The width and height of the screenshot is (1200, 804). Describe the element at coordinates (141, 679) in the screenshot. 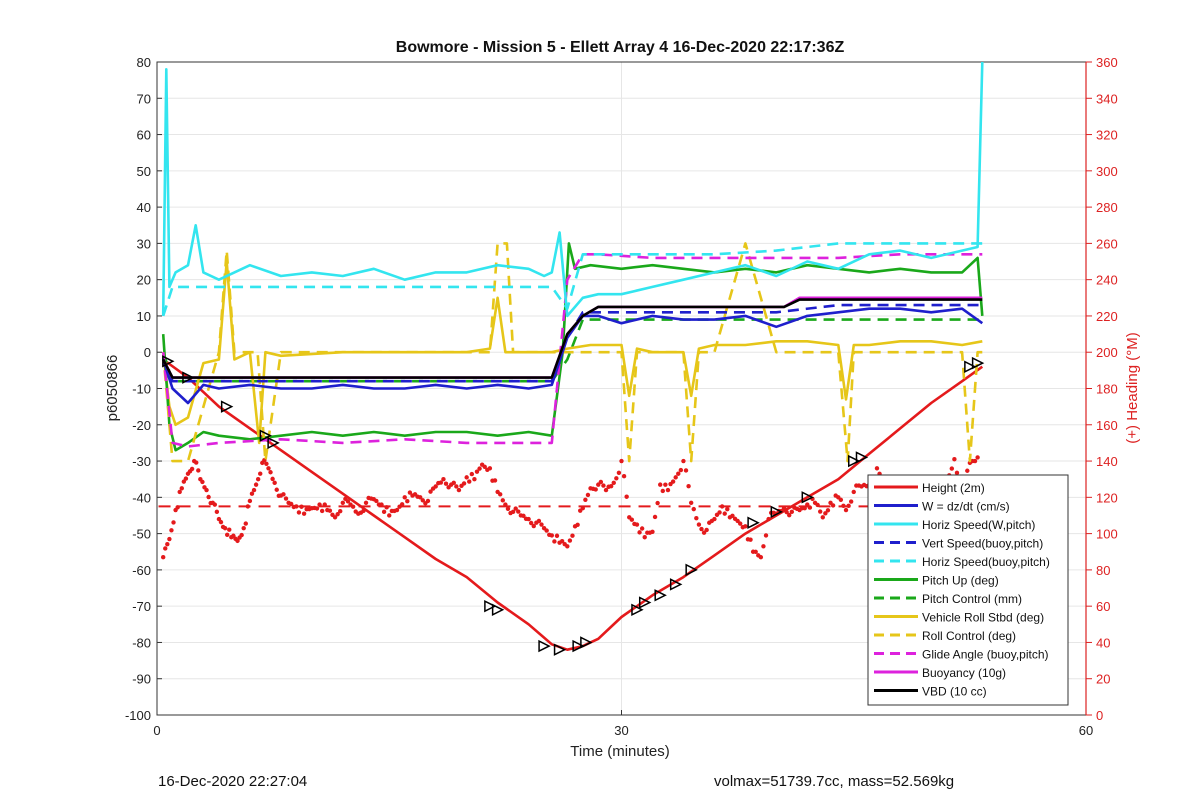

I see `y-tick-label-left: -90` at that location.